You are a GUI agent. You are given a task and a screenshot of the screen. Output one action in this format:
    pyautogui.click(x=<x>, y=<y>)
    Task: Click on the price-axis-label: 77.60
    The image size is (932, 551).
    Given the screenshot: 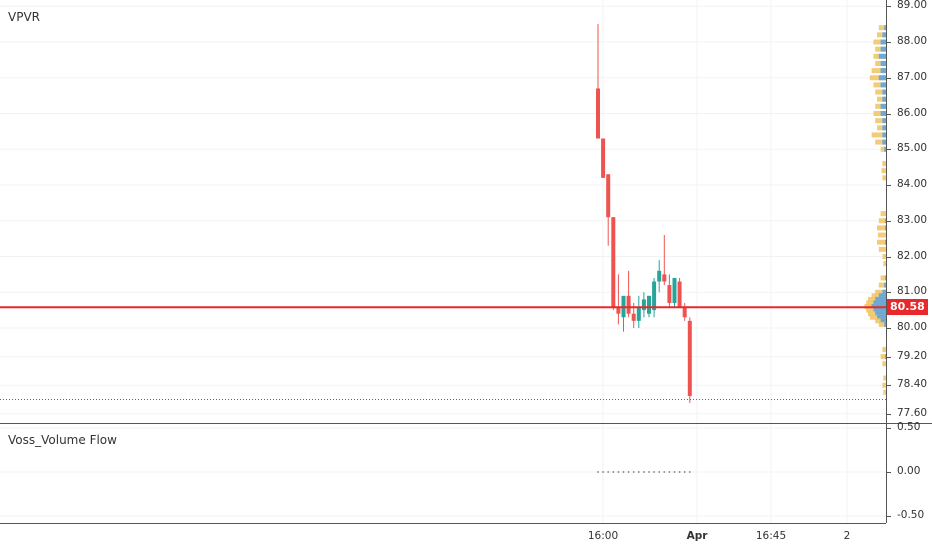 What is the action you would take?
    pyautogui.click(x=912, y=412)
    